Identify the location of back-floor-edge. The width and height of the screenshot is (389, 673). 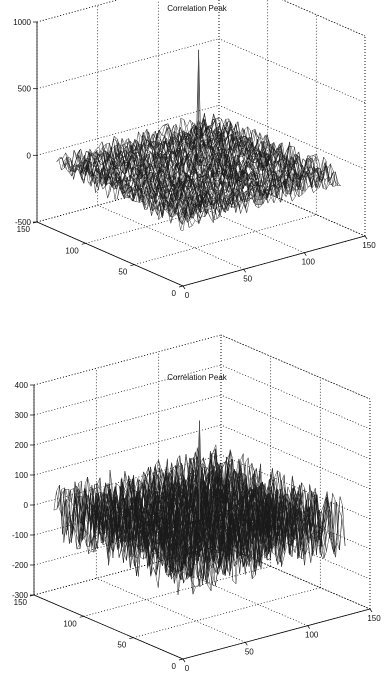
(292, 204).